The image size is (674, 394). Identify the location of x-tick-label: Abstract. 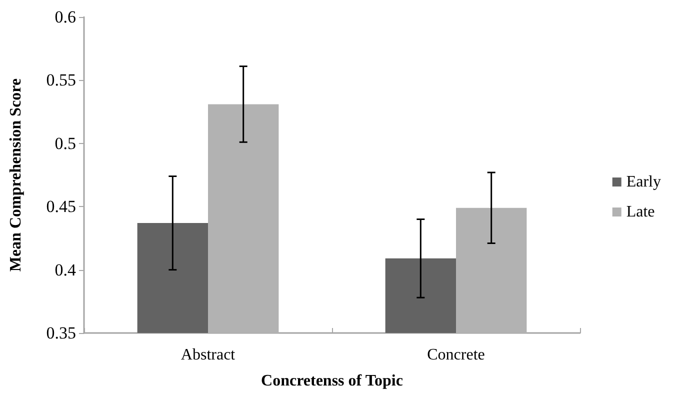
(208, 355).